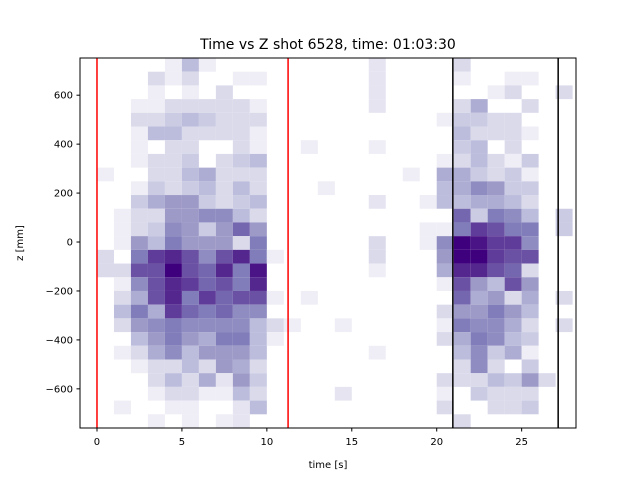 The image size is (640, 480). I want to click on y-tick-label: −200, so click(59, 291).